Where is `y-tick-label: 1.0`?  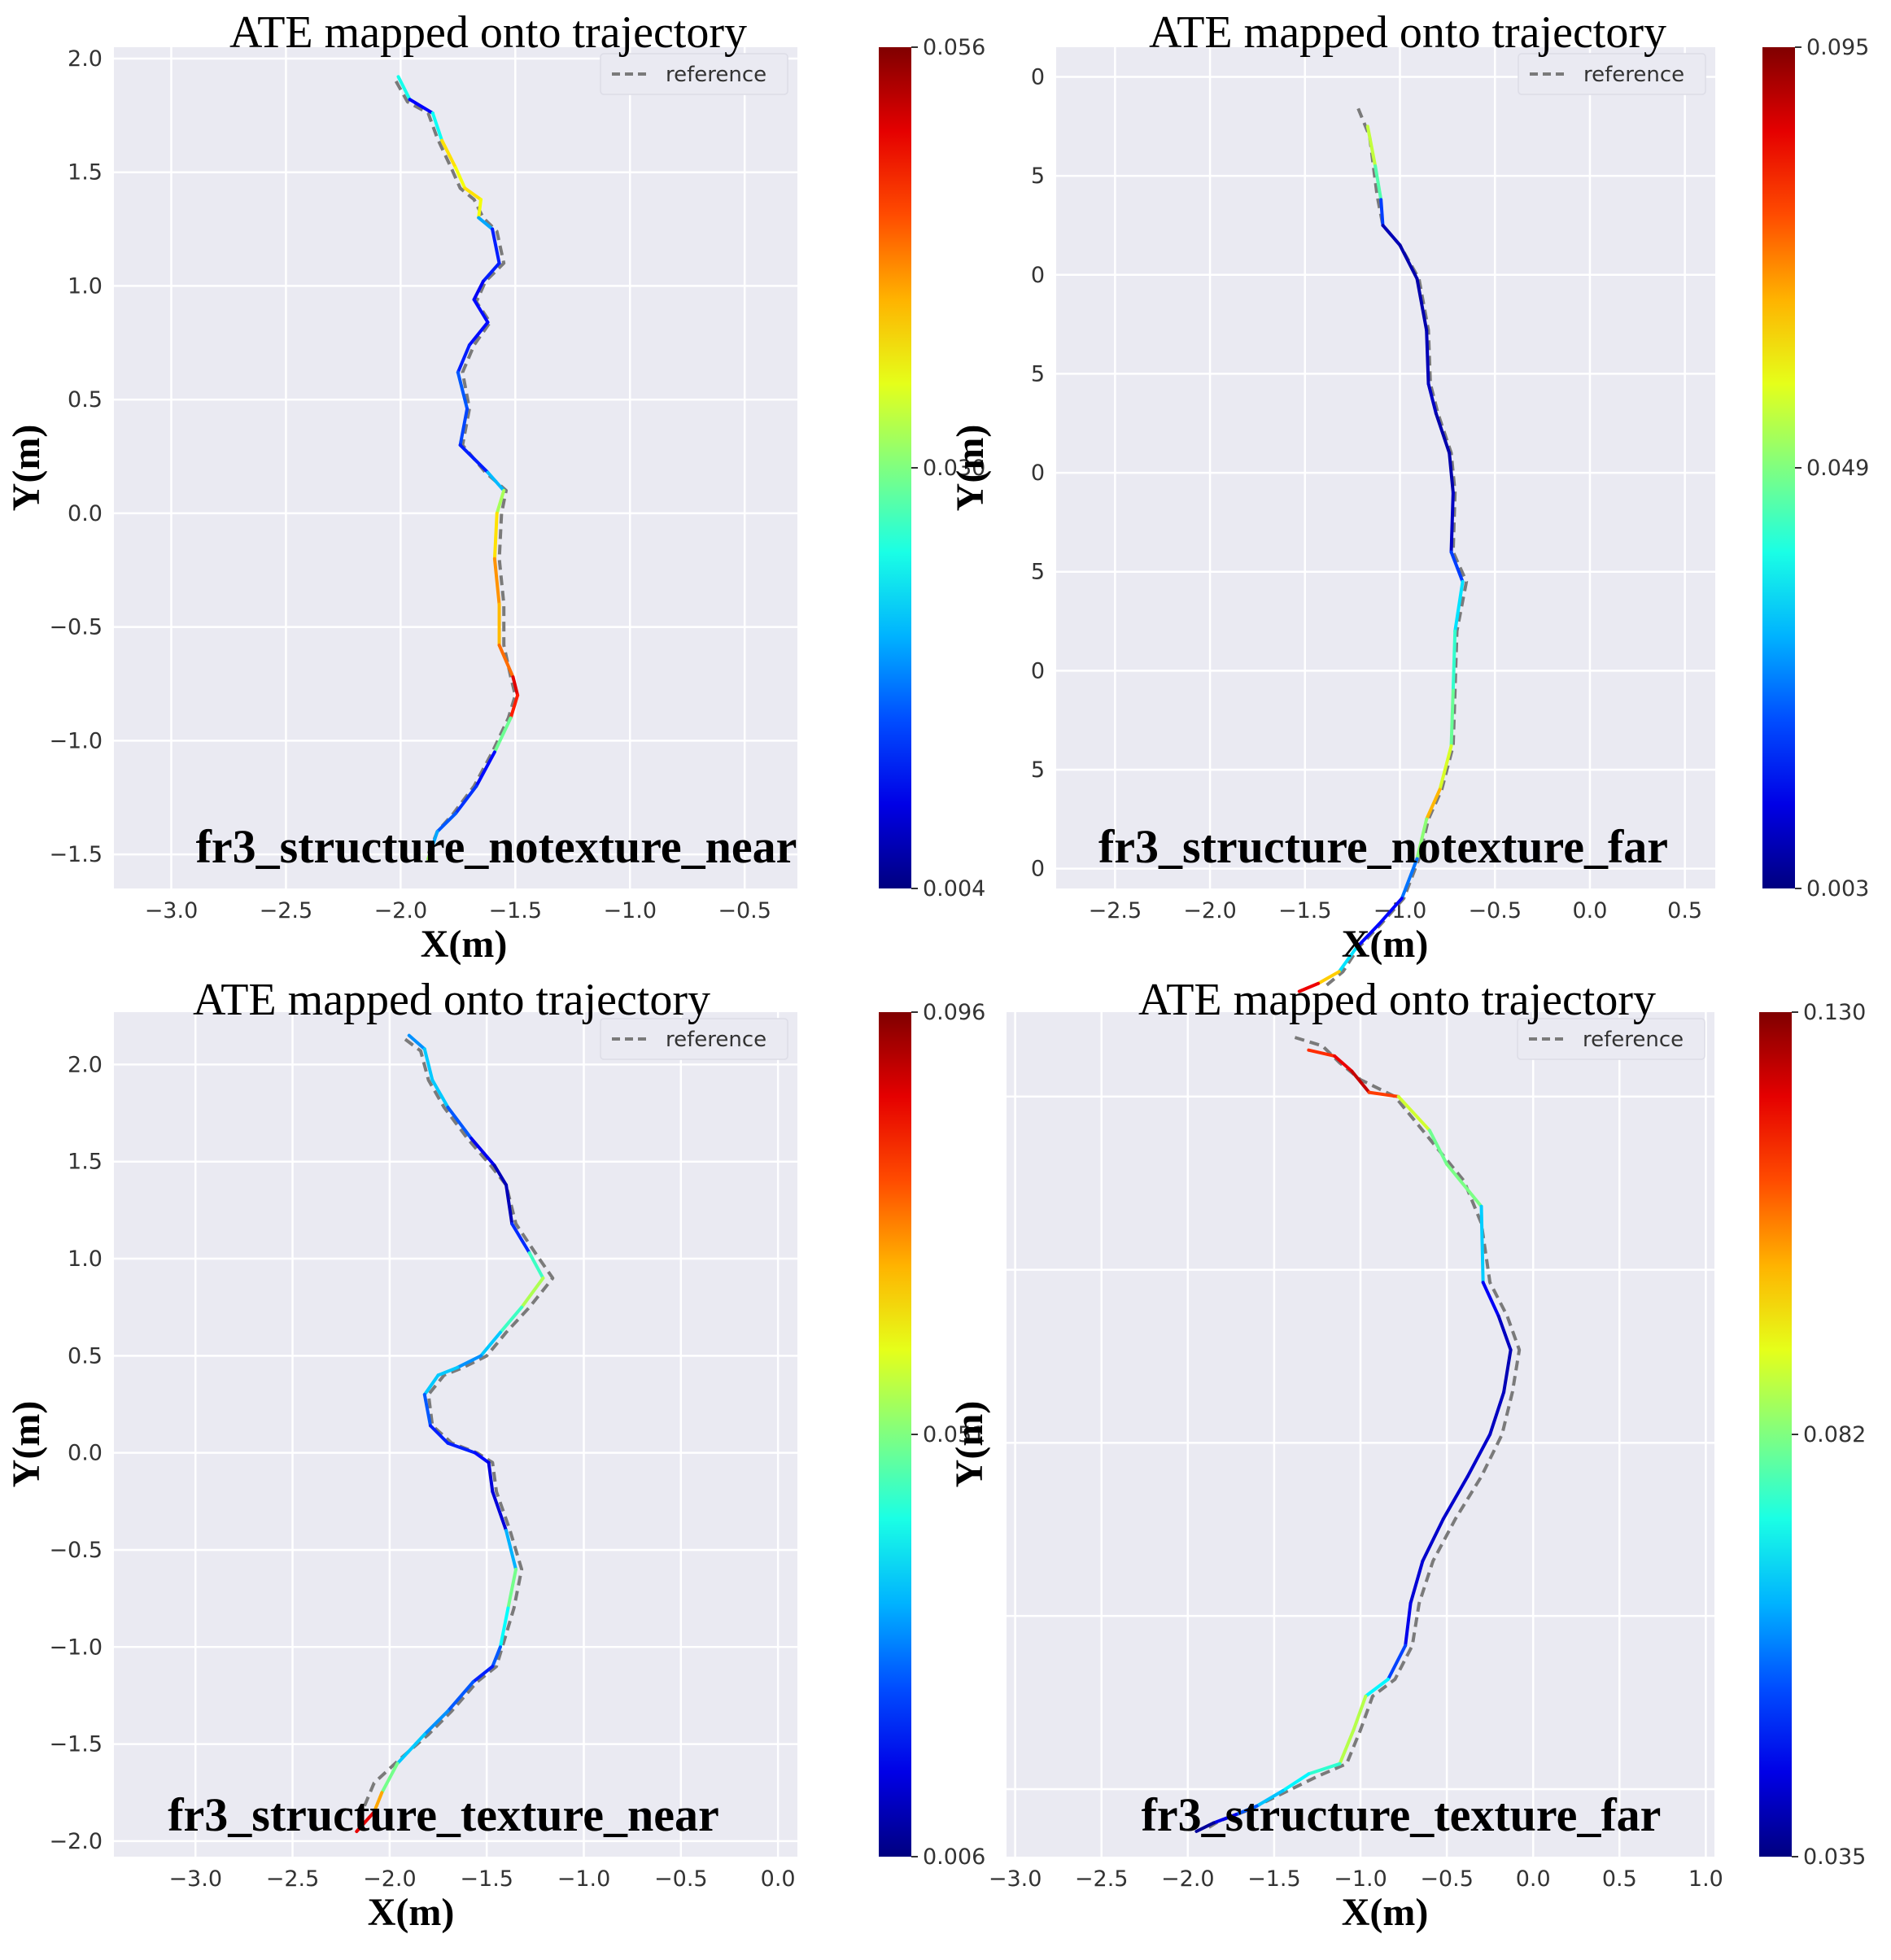 y-tick-label: 1.0 is located at coordinates (85, 286).